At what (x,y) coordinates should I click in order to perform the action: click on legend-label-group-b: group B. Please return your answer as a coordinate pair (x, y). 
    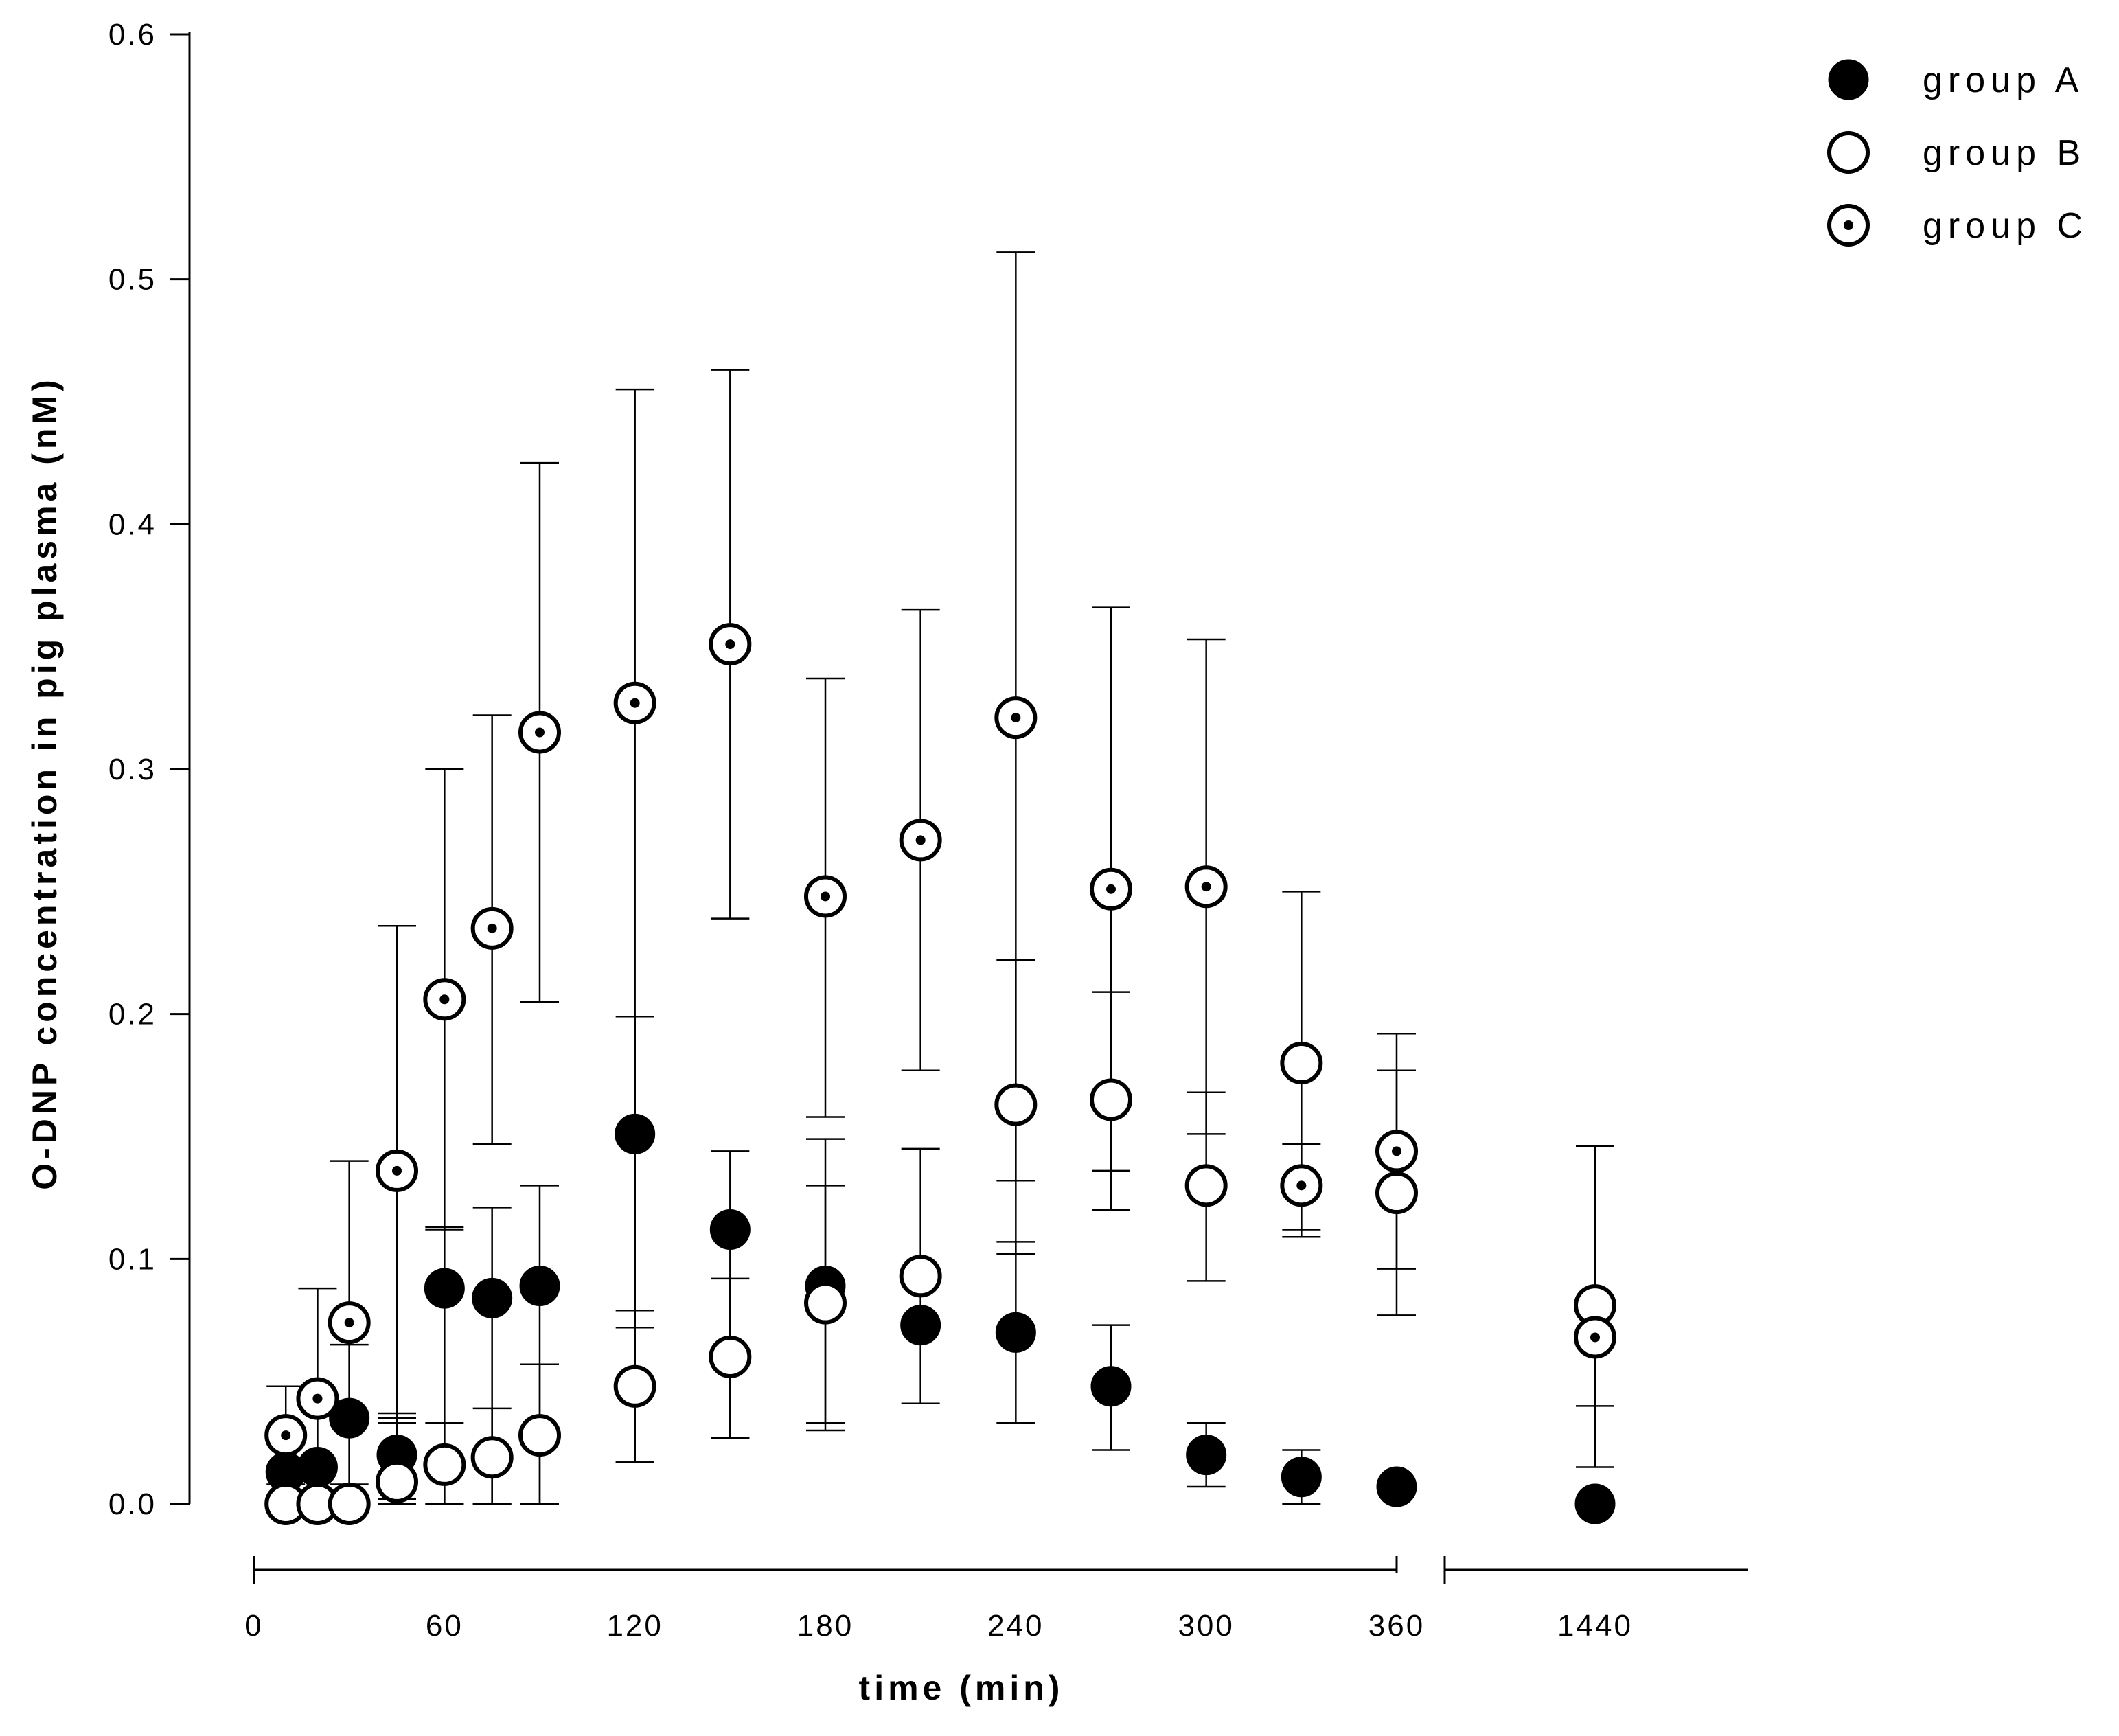
    Looking at the image, I should click on (2004, 153).